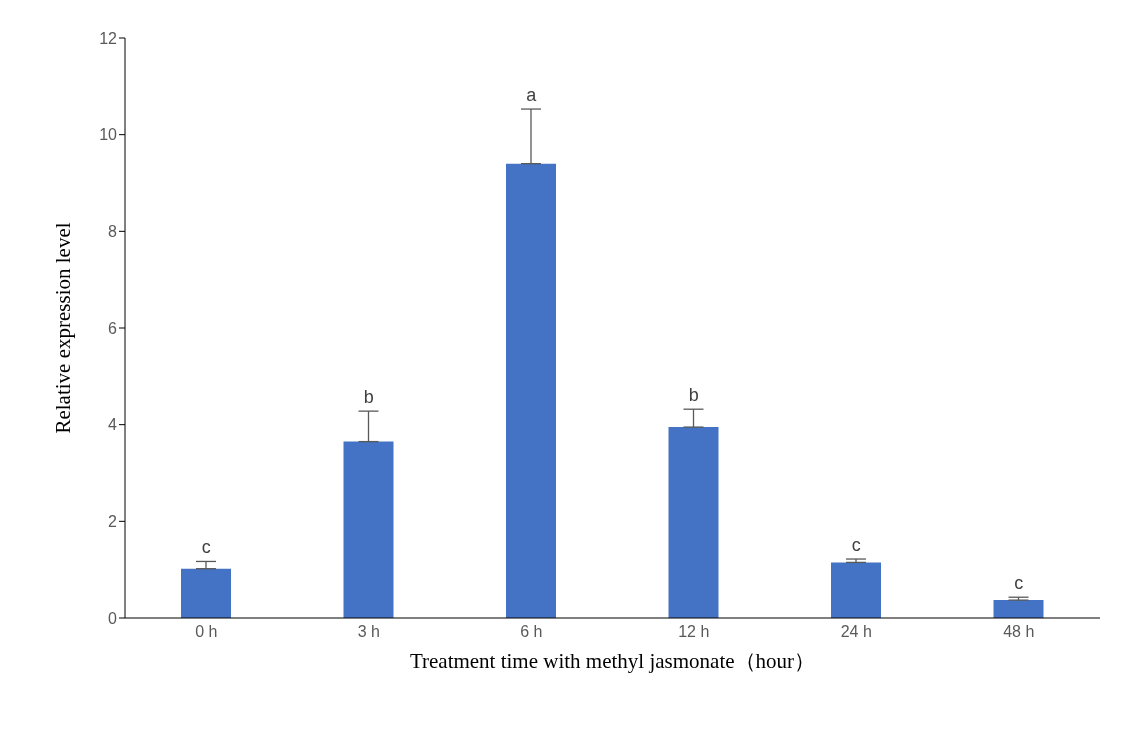 This screenshot has height=740, width=1124. Describe the element at coordinates (113, 522) in the screenshot. I see `y-tick-label: 2` at that location.